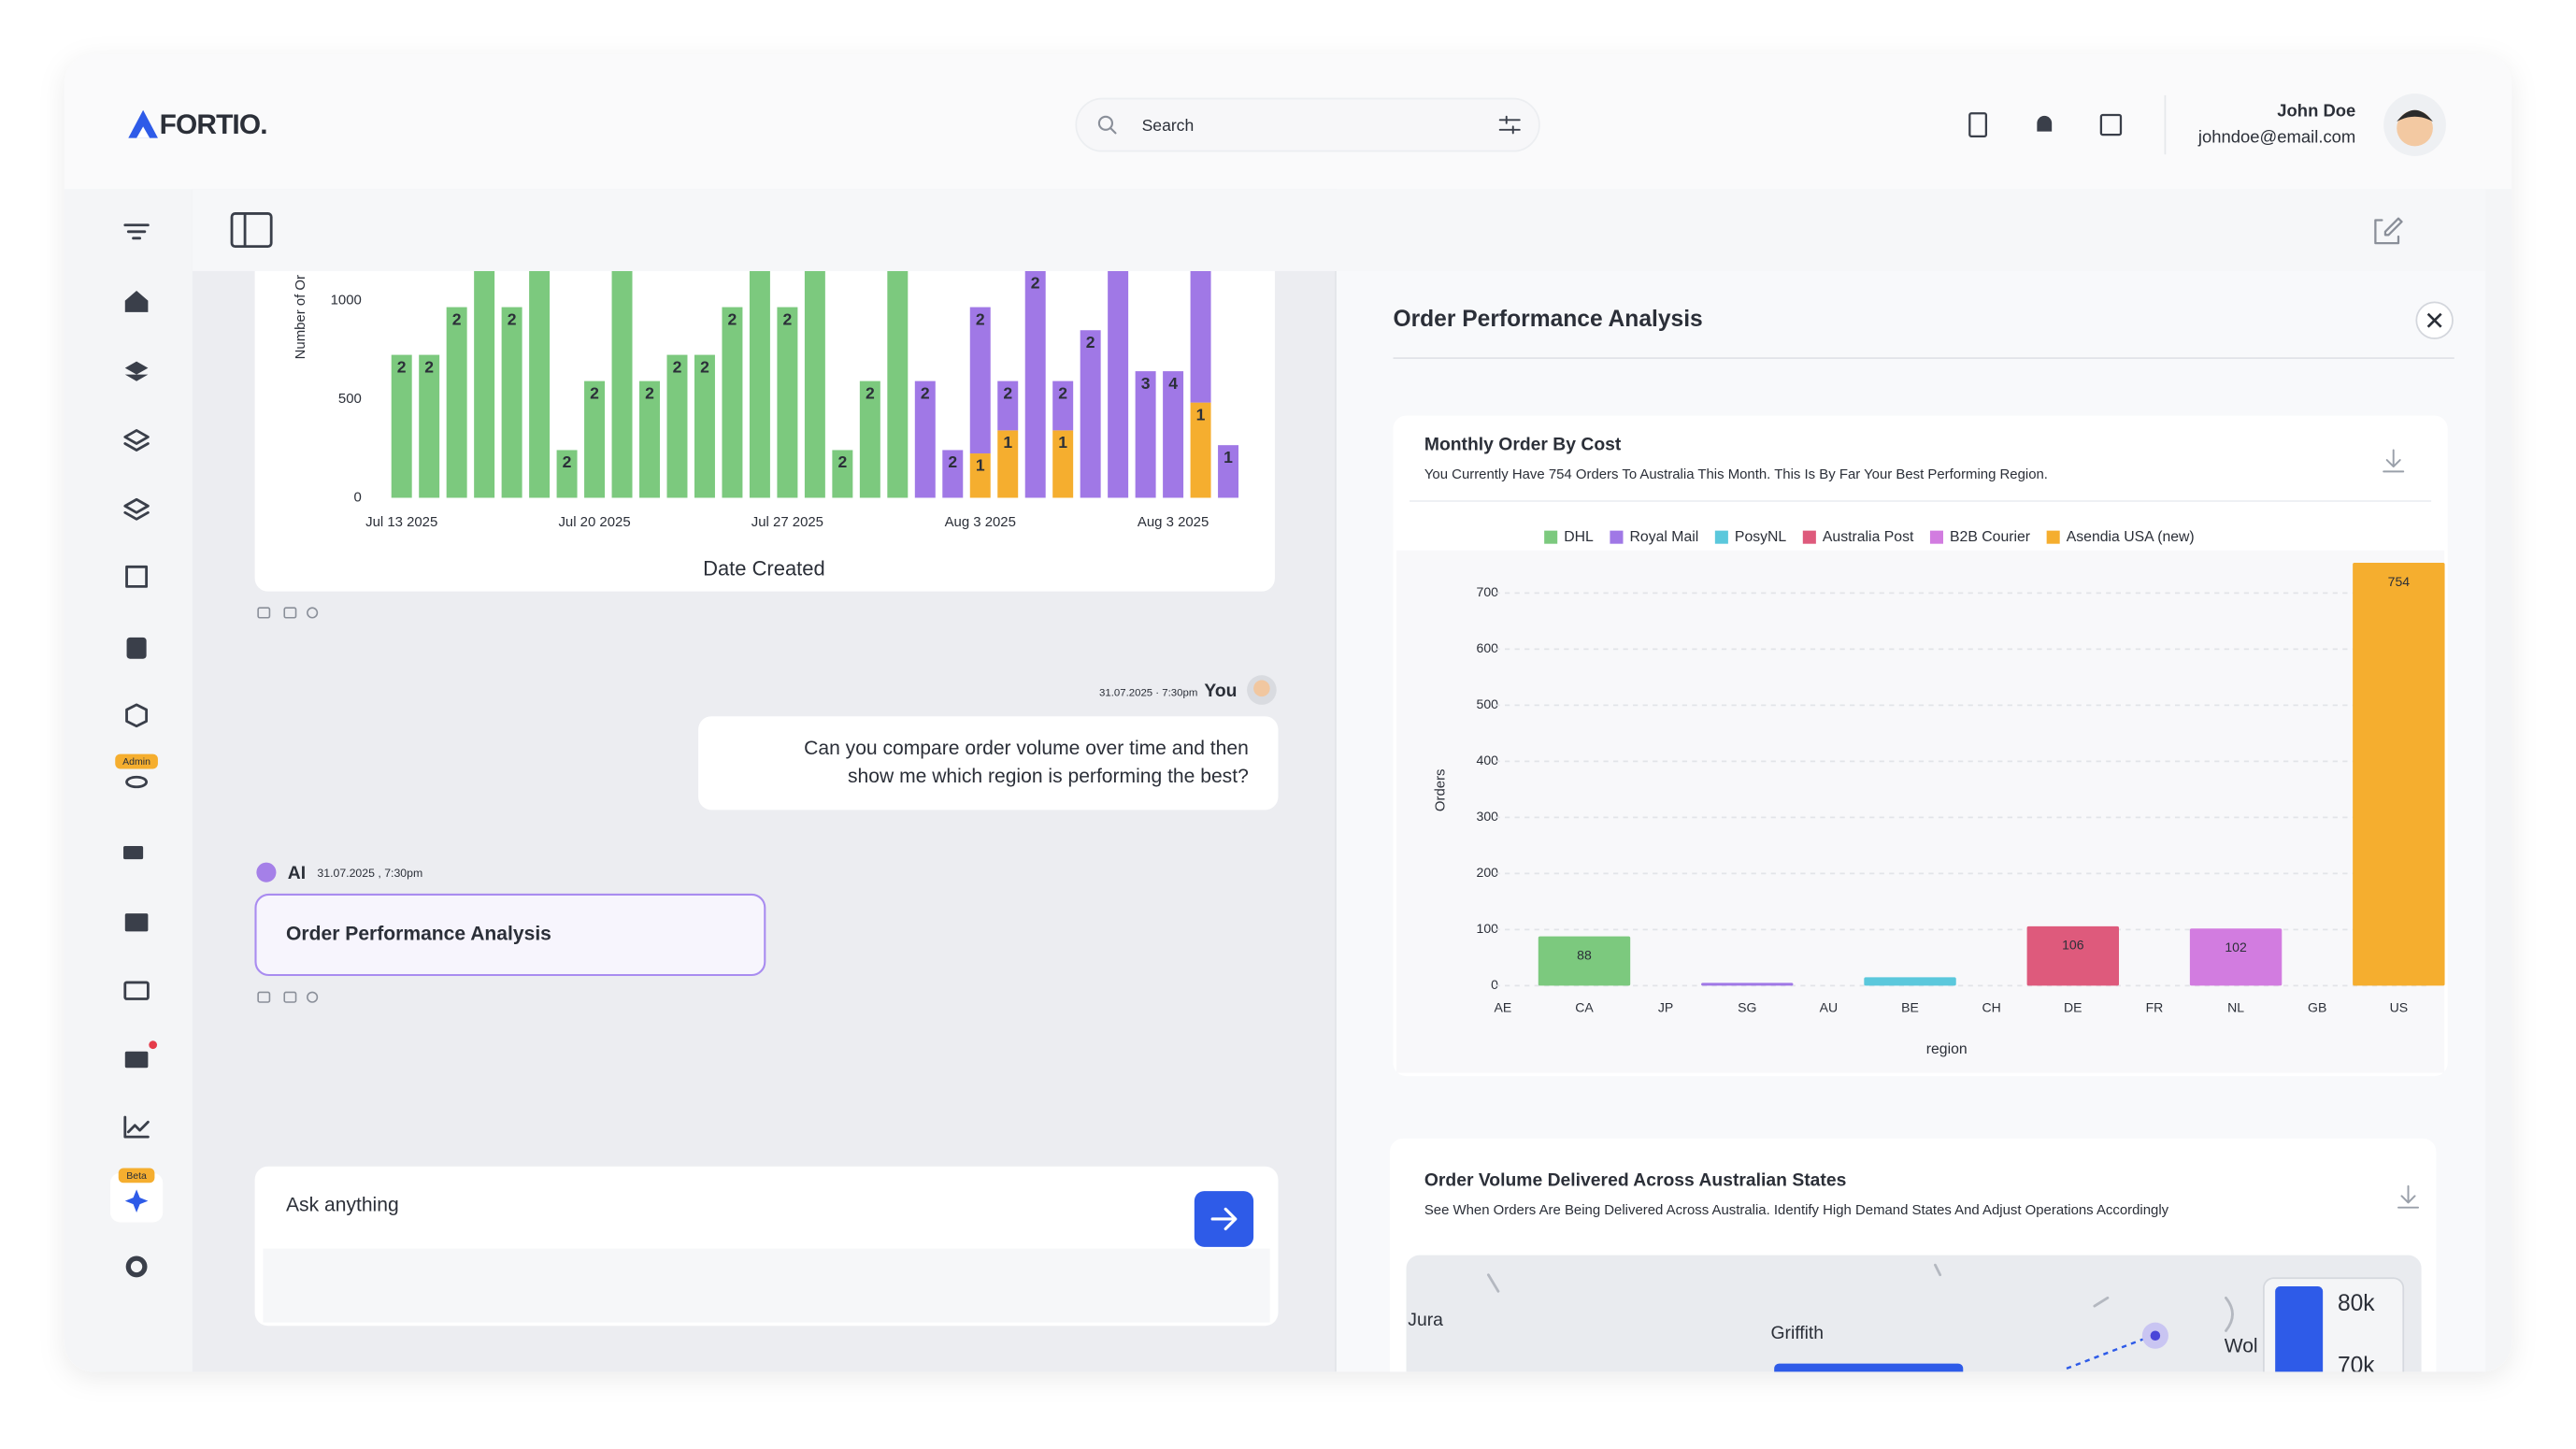  I want to click on x-tick-label: Jul 13 2025, so click(401, 522).